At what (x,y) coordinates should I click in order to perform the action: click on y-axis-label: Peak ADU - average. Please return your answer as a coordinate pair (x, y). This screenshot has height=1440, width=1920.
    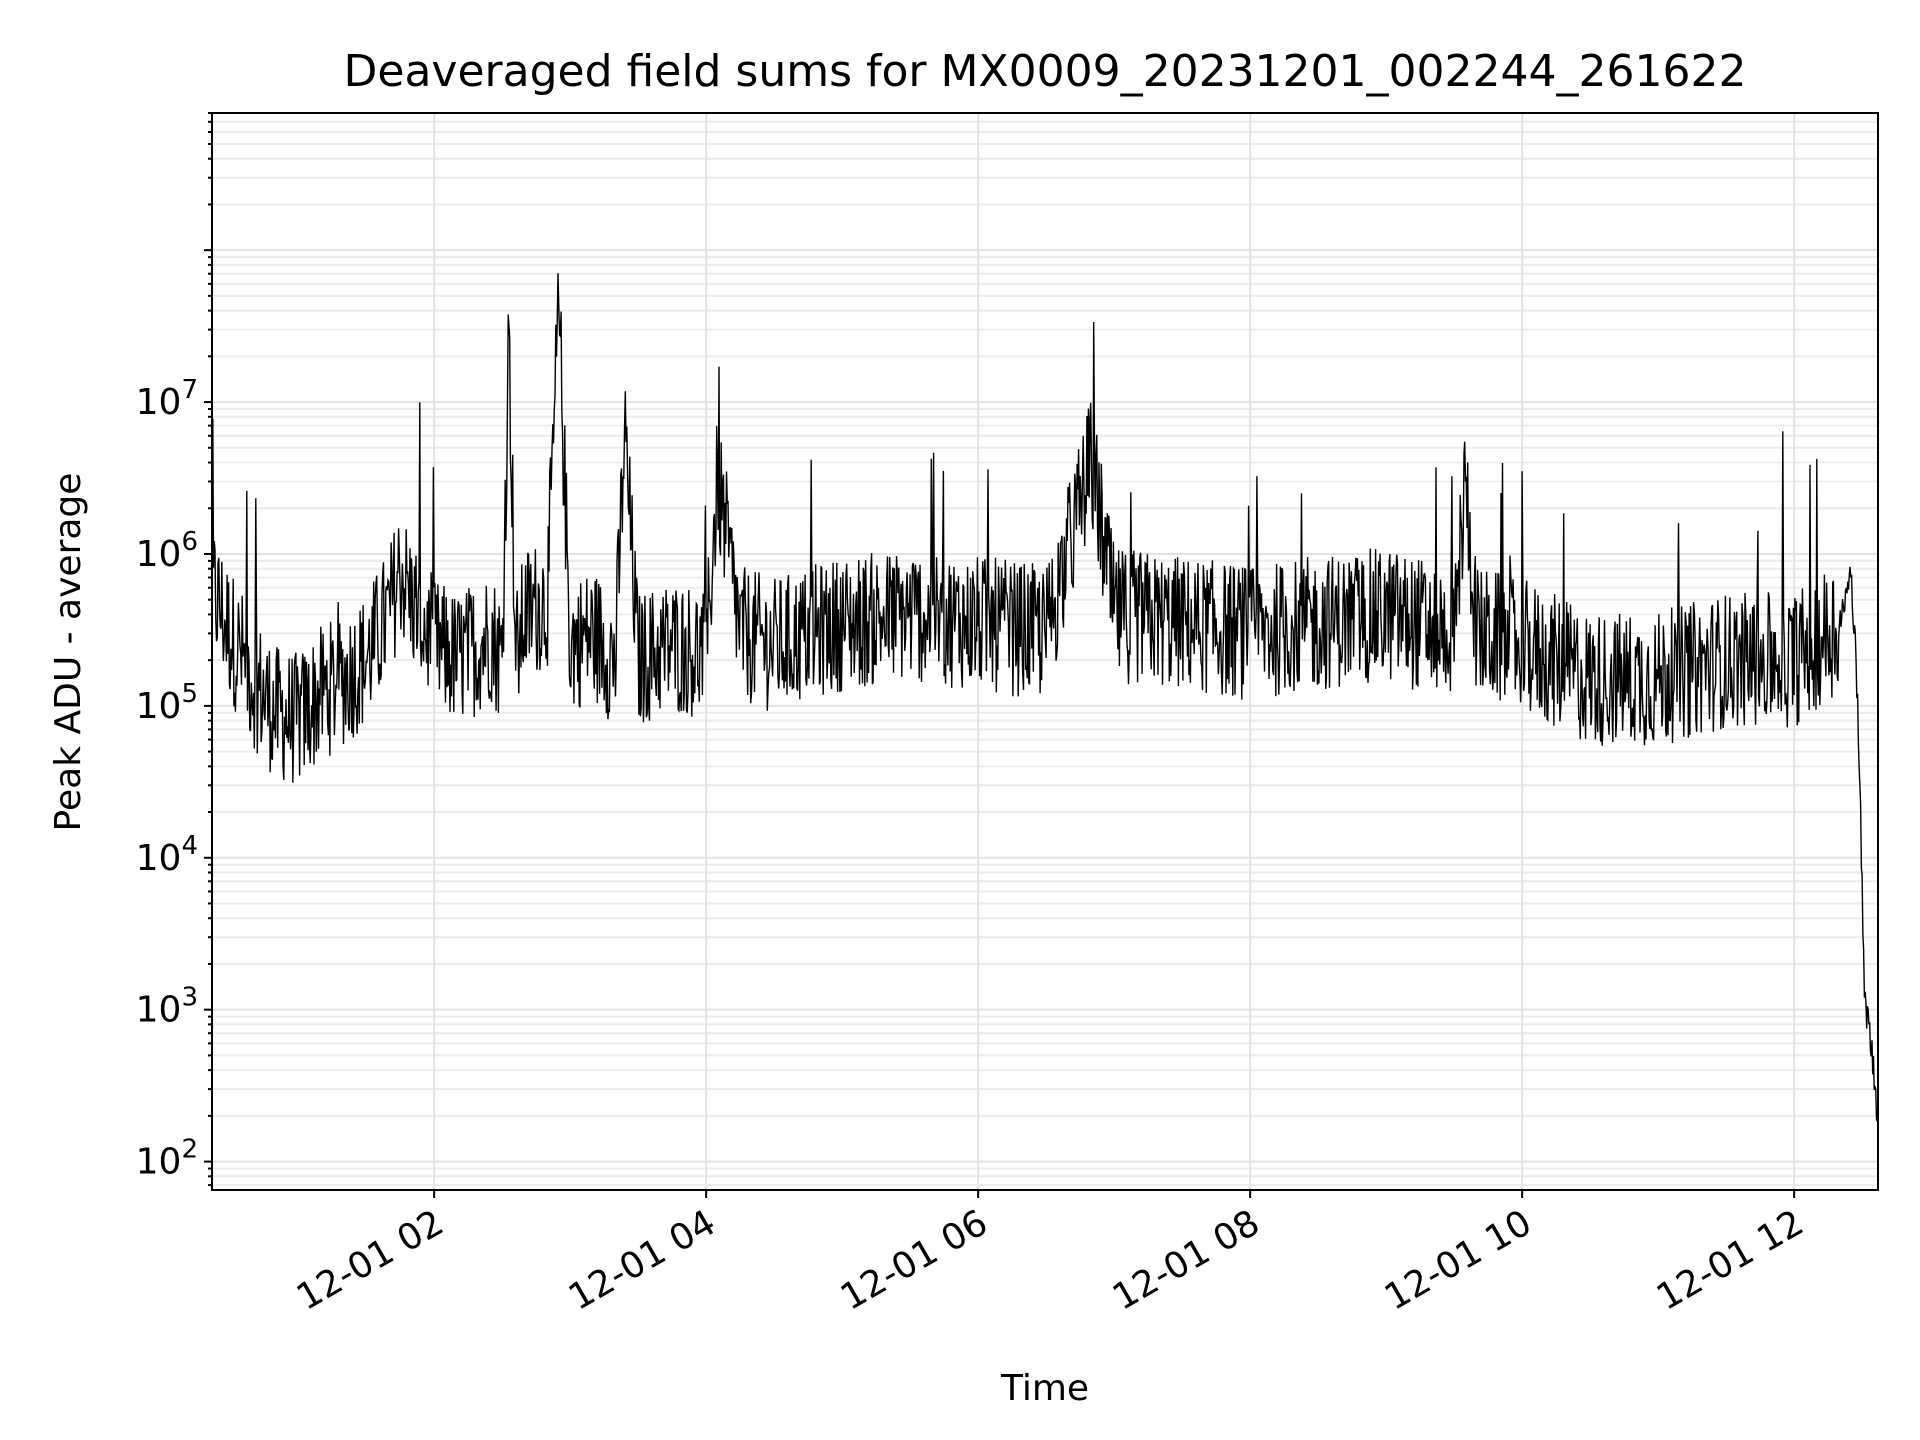
    Looking at the image, I should click on (68, 652).